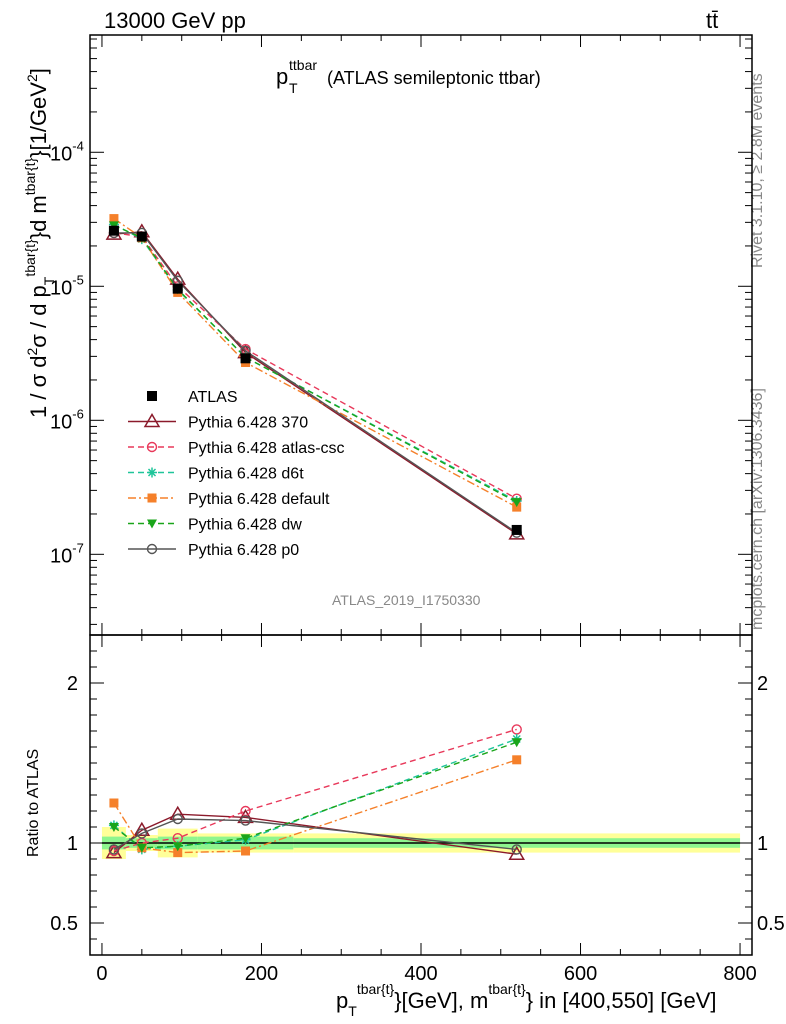 Image resolution: width=786 pixels, height=1024 pixels. What do you see at coordinates (303, 65) in the screenshot?
I see `title-sup: ttbar` at bounding box center [303, 65].